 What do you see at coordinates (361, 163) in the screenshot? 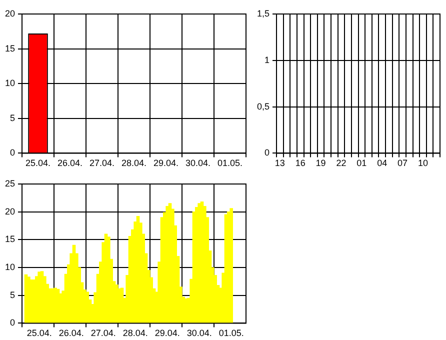
I see `x-tick-label: 01` at bounding box center [361, 163].